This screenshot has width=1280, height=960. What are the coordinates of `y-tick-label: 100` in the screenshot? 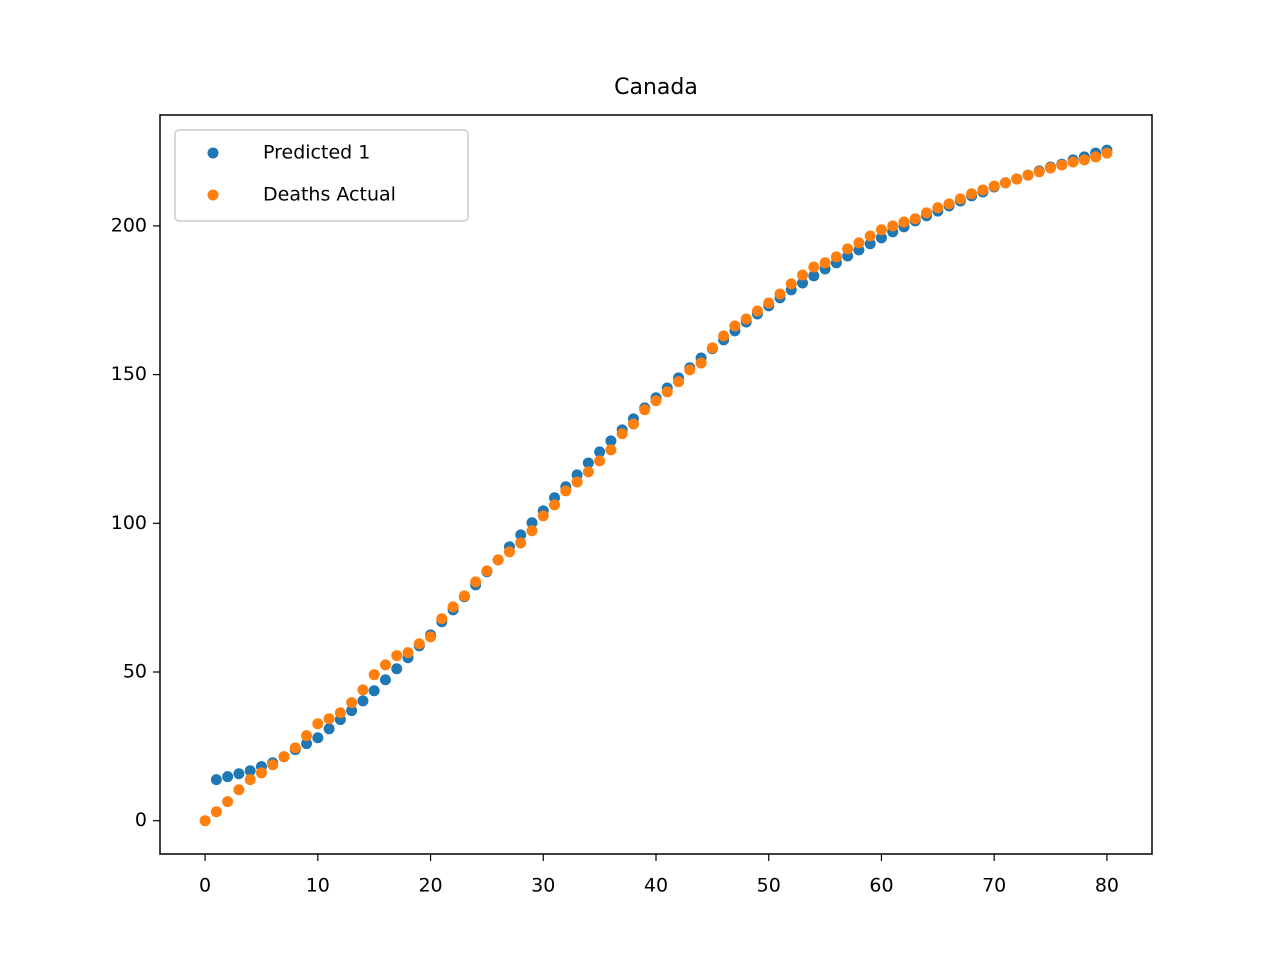 It's located at (129, 523).